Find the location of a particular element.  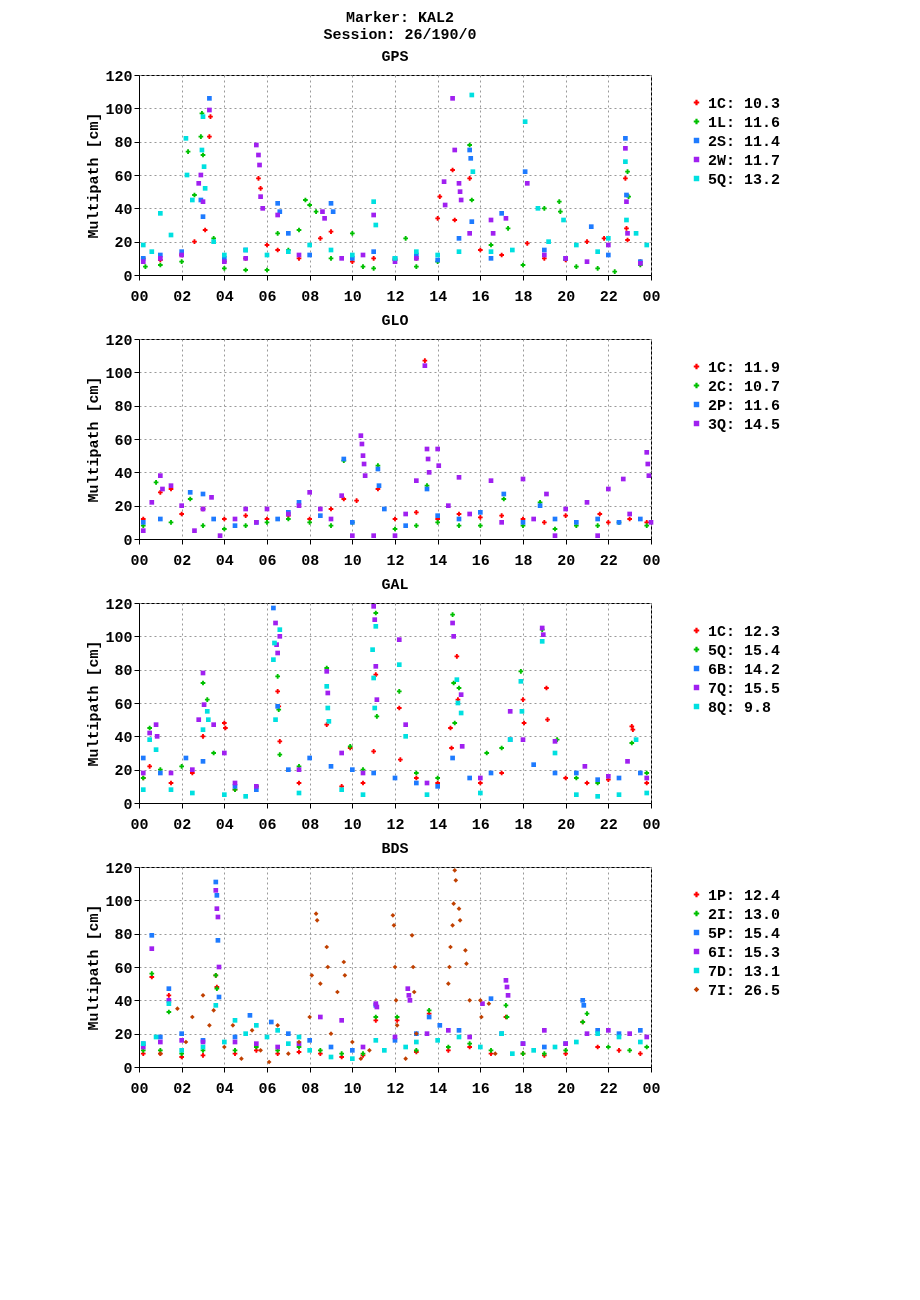

chart-title: GLO is located at coordinates (395, 321).